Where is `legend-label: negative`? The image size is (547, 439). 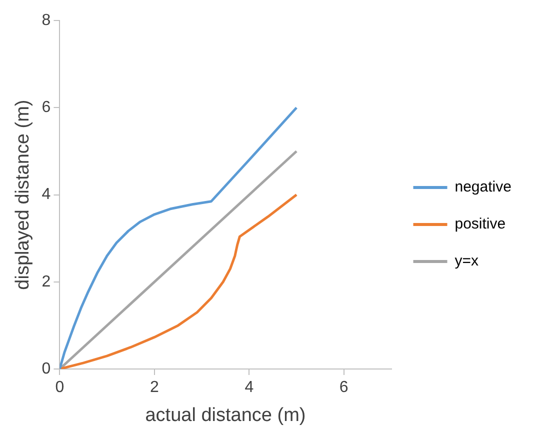
legend-label: negative is located at coordinates (483, 187).